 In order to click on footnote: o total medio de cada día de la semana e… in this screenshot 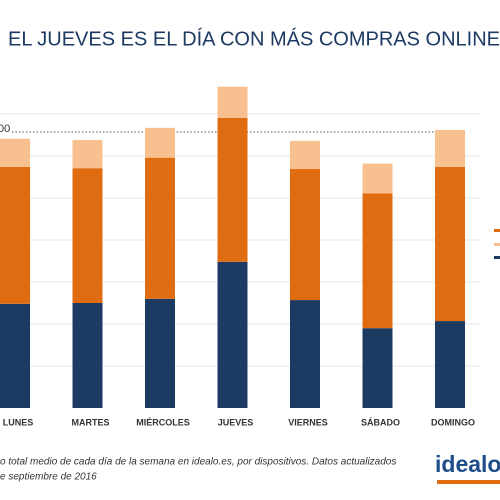, I will do `click(198, 462)`.